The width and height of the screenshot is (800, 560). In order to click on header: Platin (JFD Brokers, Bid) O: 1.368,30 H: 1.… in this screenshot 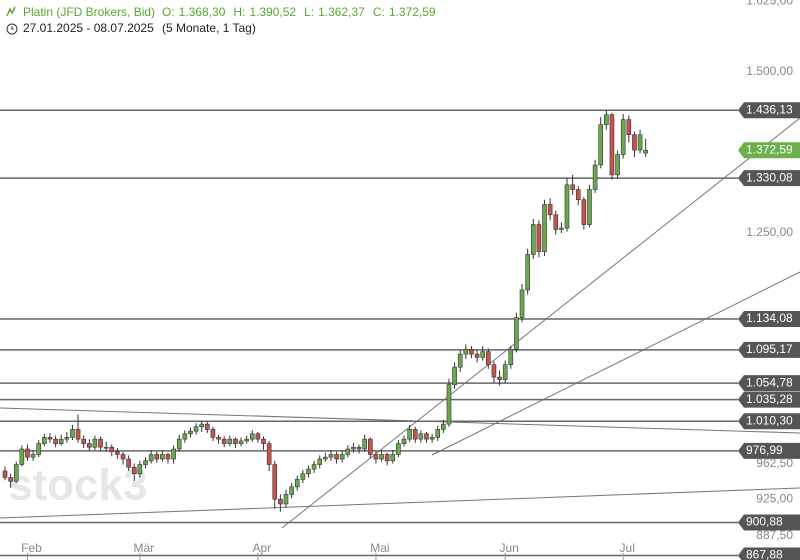, I will do `click(221, 20)`.